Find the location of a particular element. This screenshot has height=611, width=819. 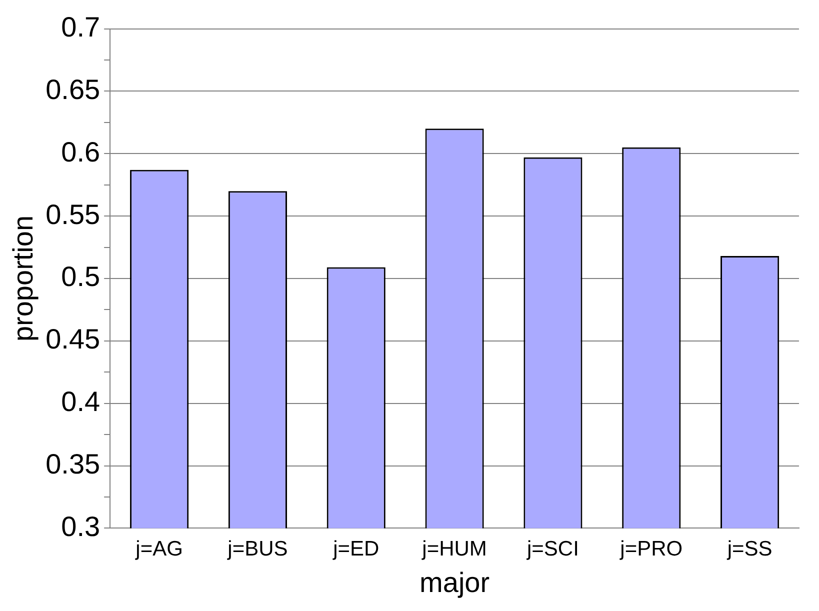

x-tick-label: j=SCI is located at coordinates (552, 549).